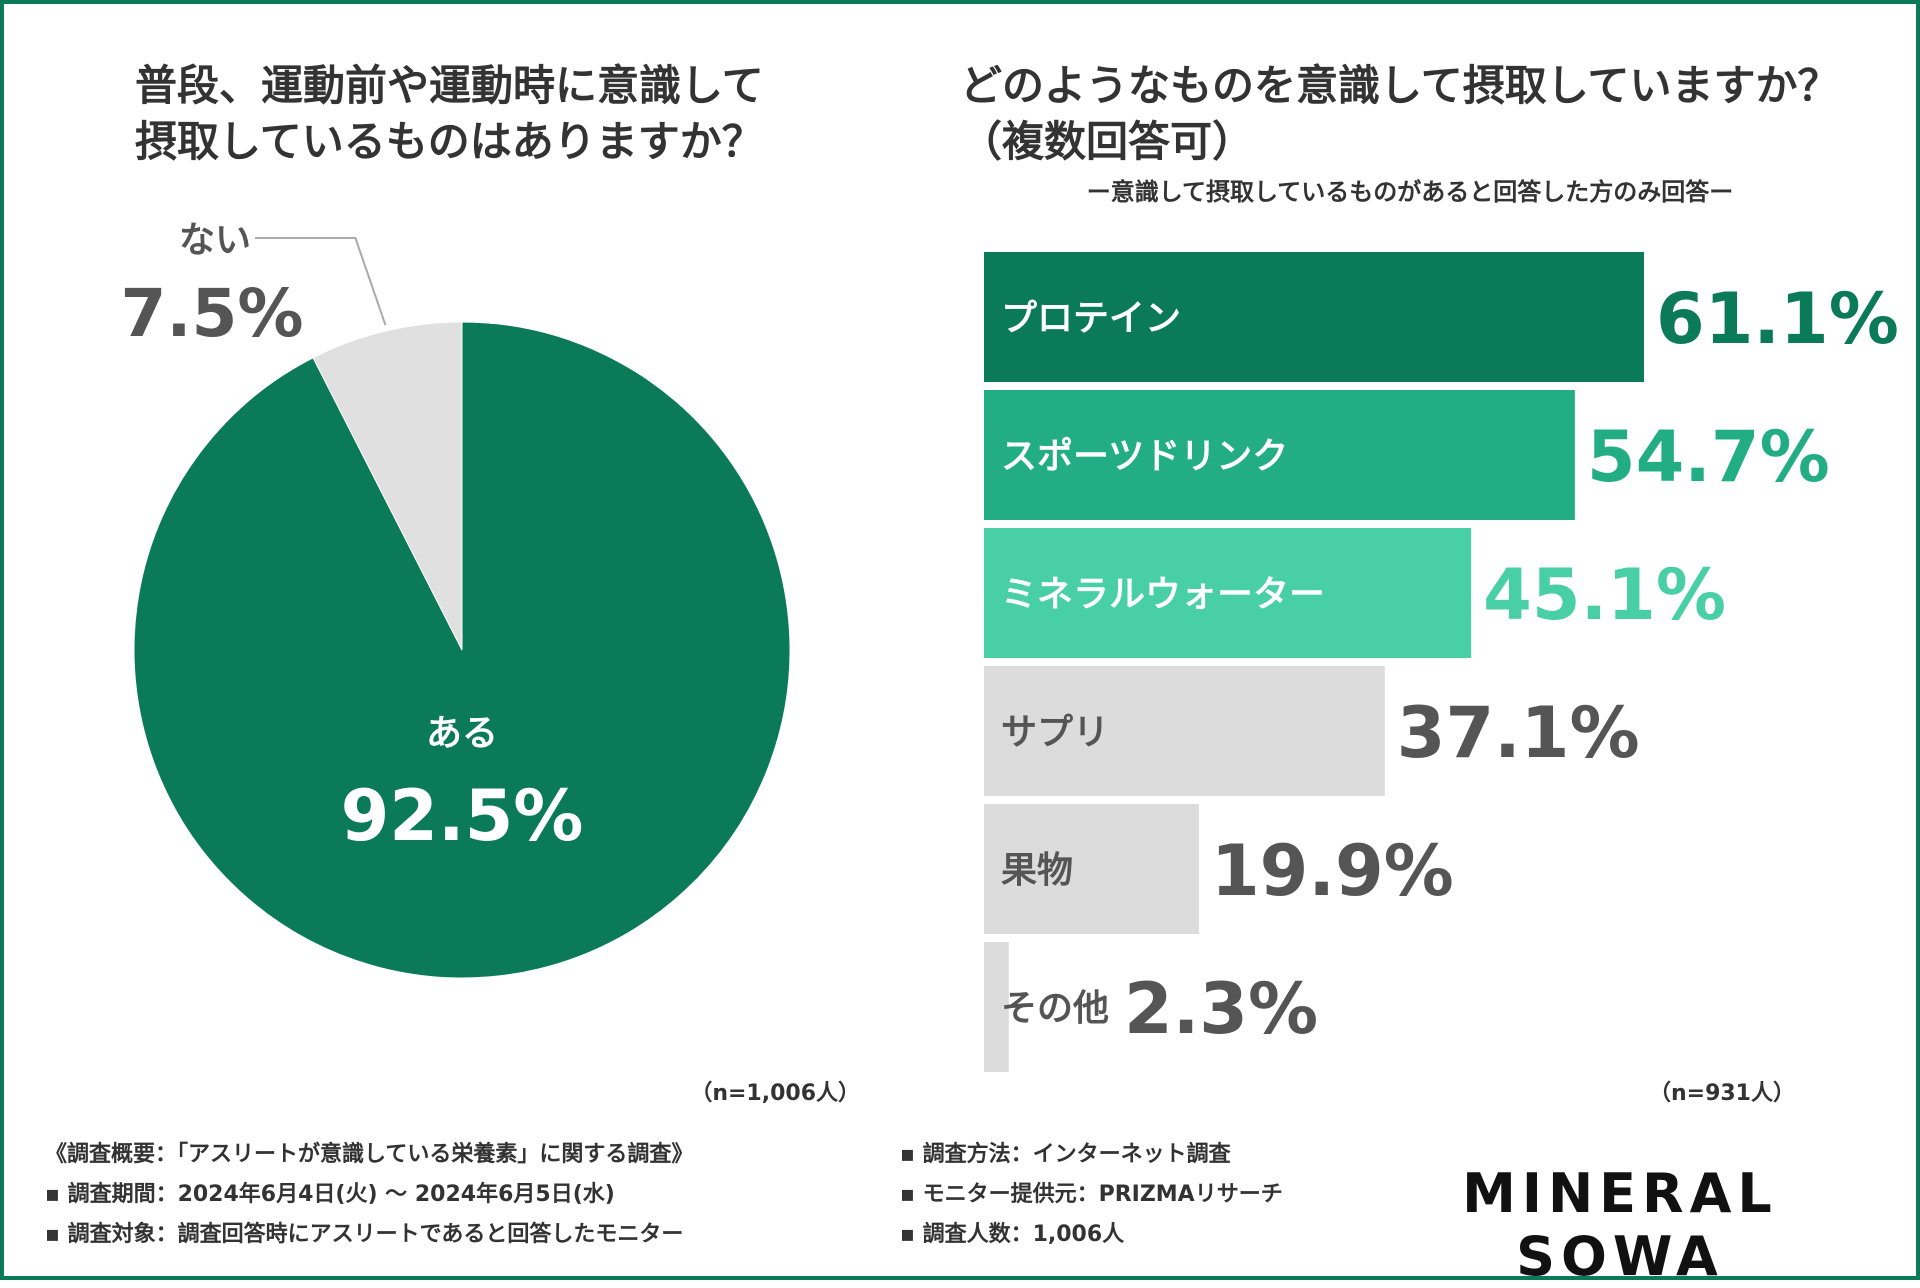 This screenshot has width=1920, height=1288. What do you see at coordinates (369, 1154) in the screenshot?
I see `footer-overview-title: 《調査概要：「アスリートが意識している栄養素」に関する調査》` at bounding box center [369, 1154].